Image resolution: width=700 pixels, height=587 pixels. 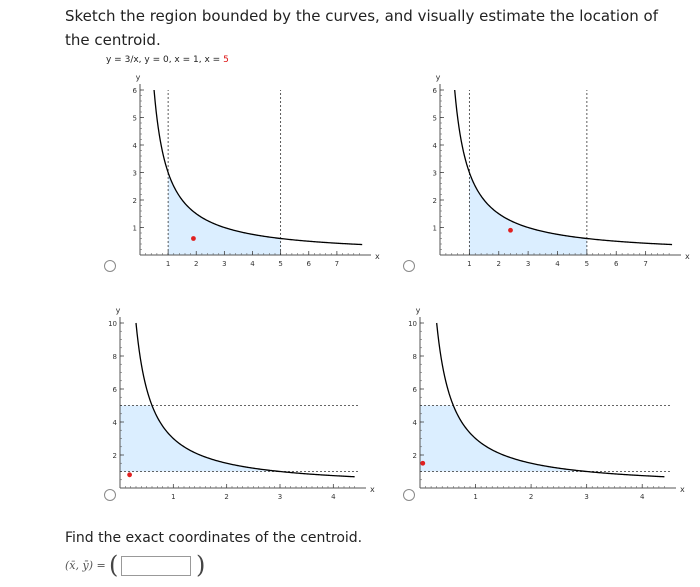 I want to click on graph-choice-b: x y 1 2 3 4 5 6 7 1 2 3 4 5 6, so click(x=561, y=170).